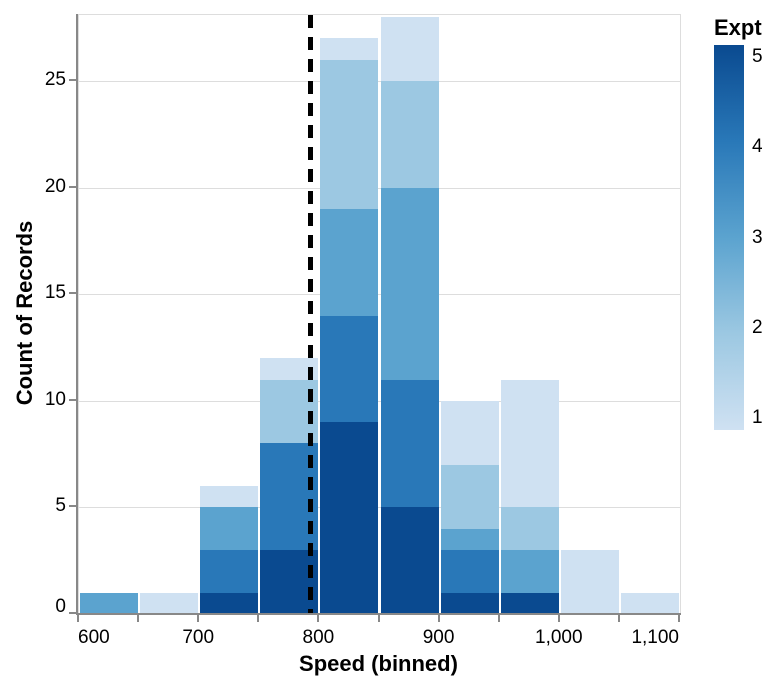  Describe the element at coordinates (409, 134) in the screenshot. I see `bar-segment-expt2-bin850` at that location.